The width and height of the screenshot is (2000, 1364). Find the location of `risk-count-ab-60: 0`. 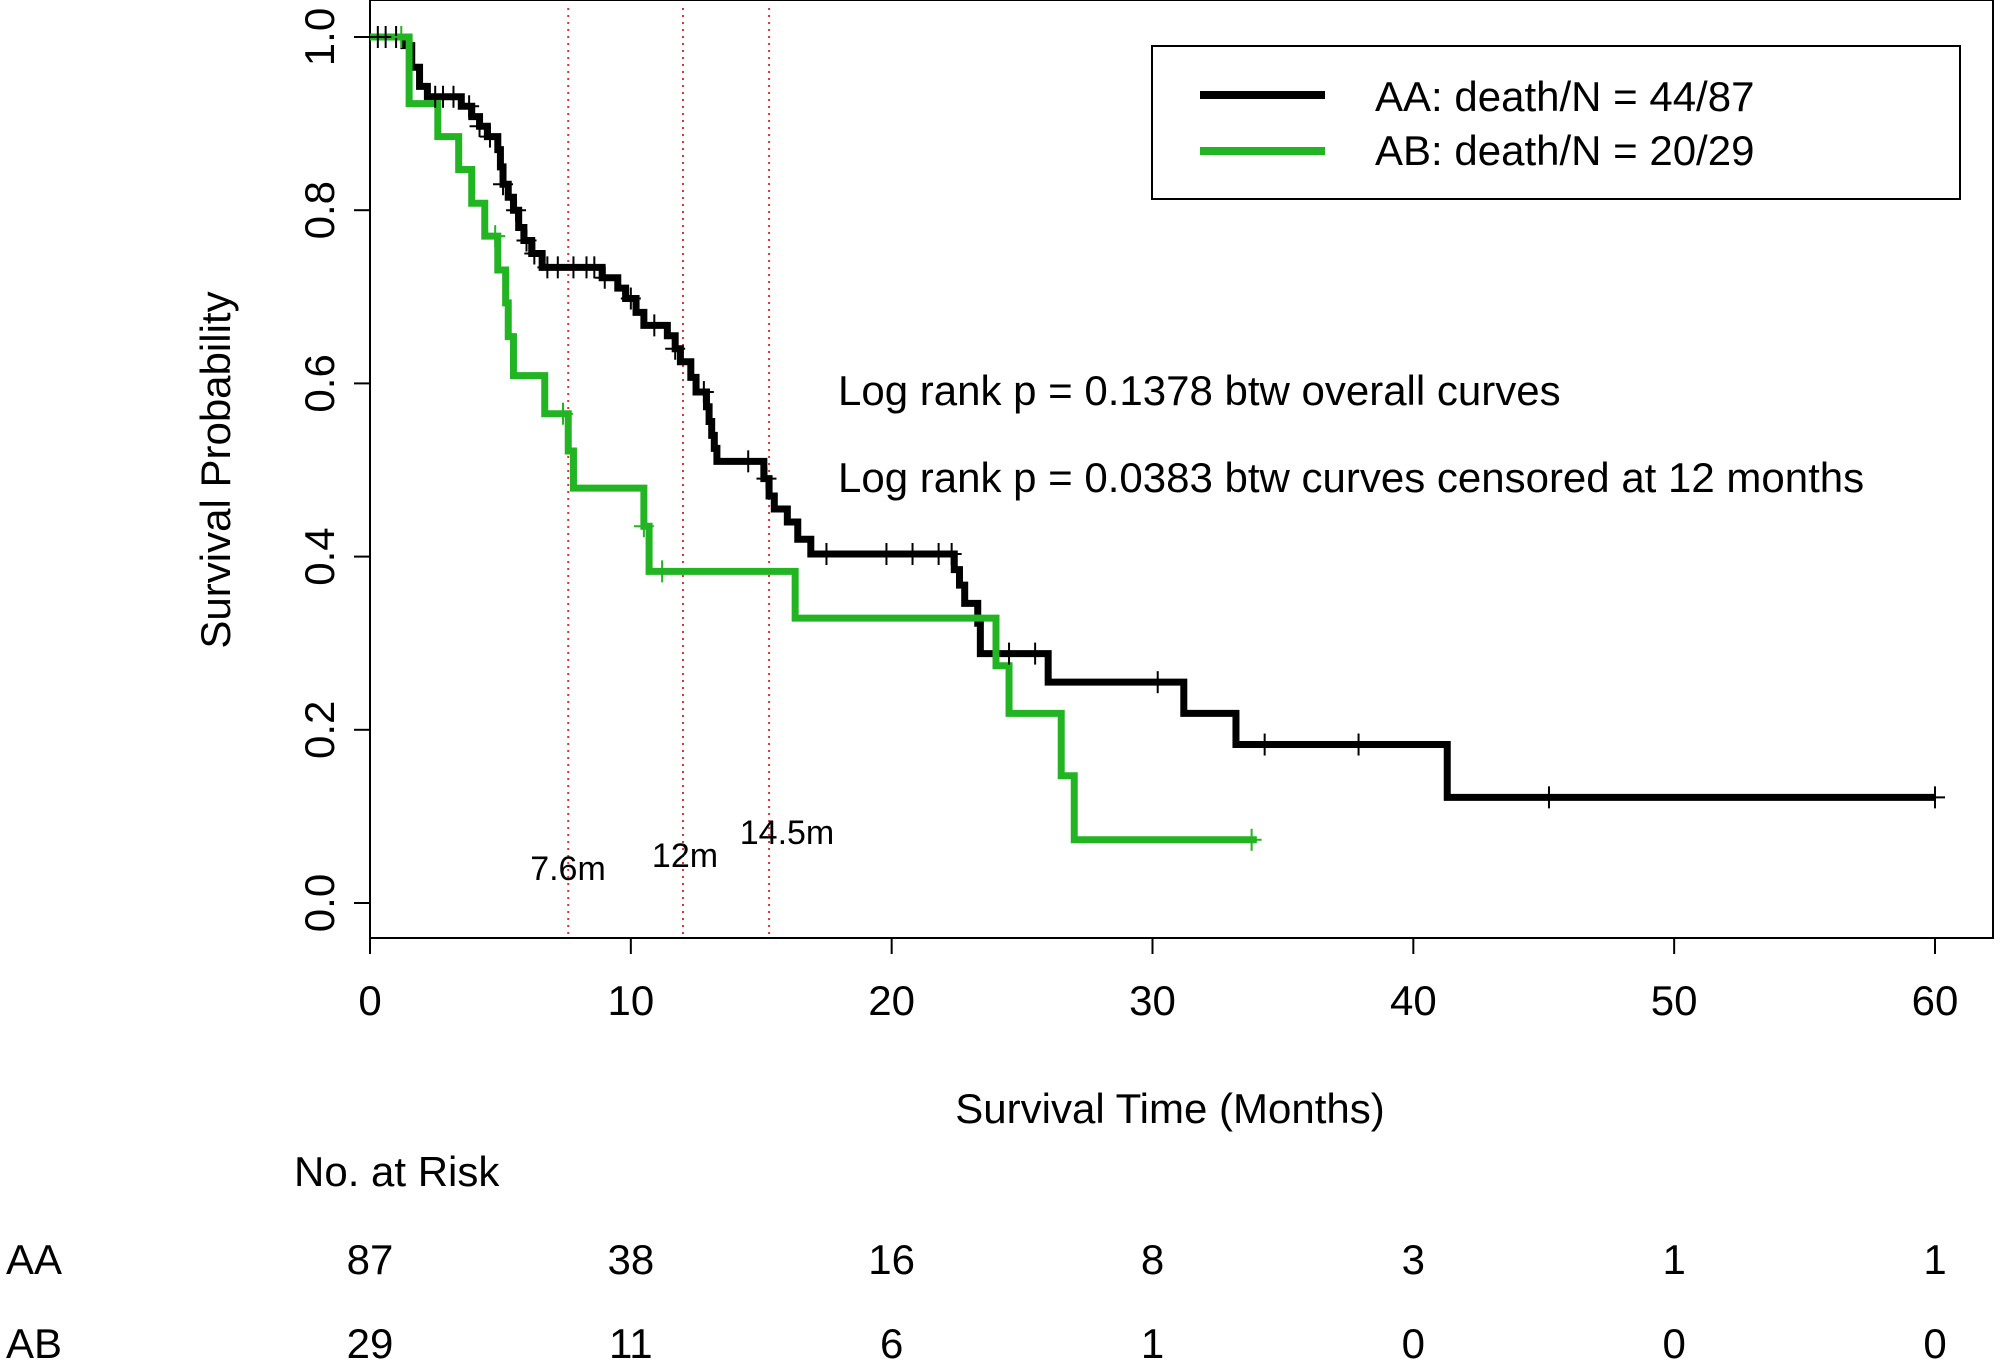

risk-count-ab-60: 0 is located at coordinates (1934, 1342).